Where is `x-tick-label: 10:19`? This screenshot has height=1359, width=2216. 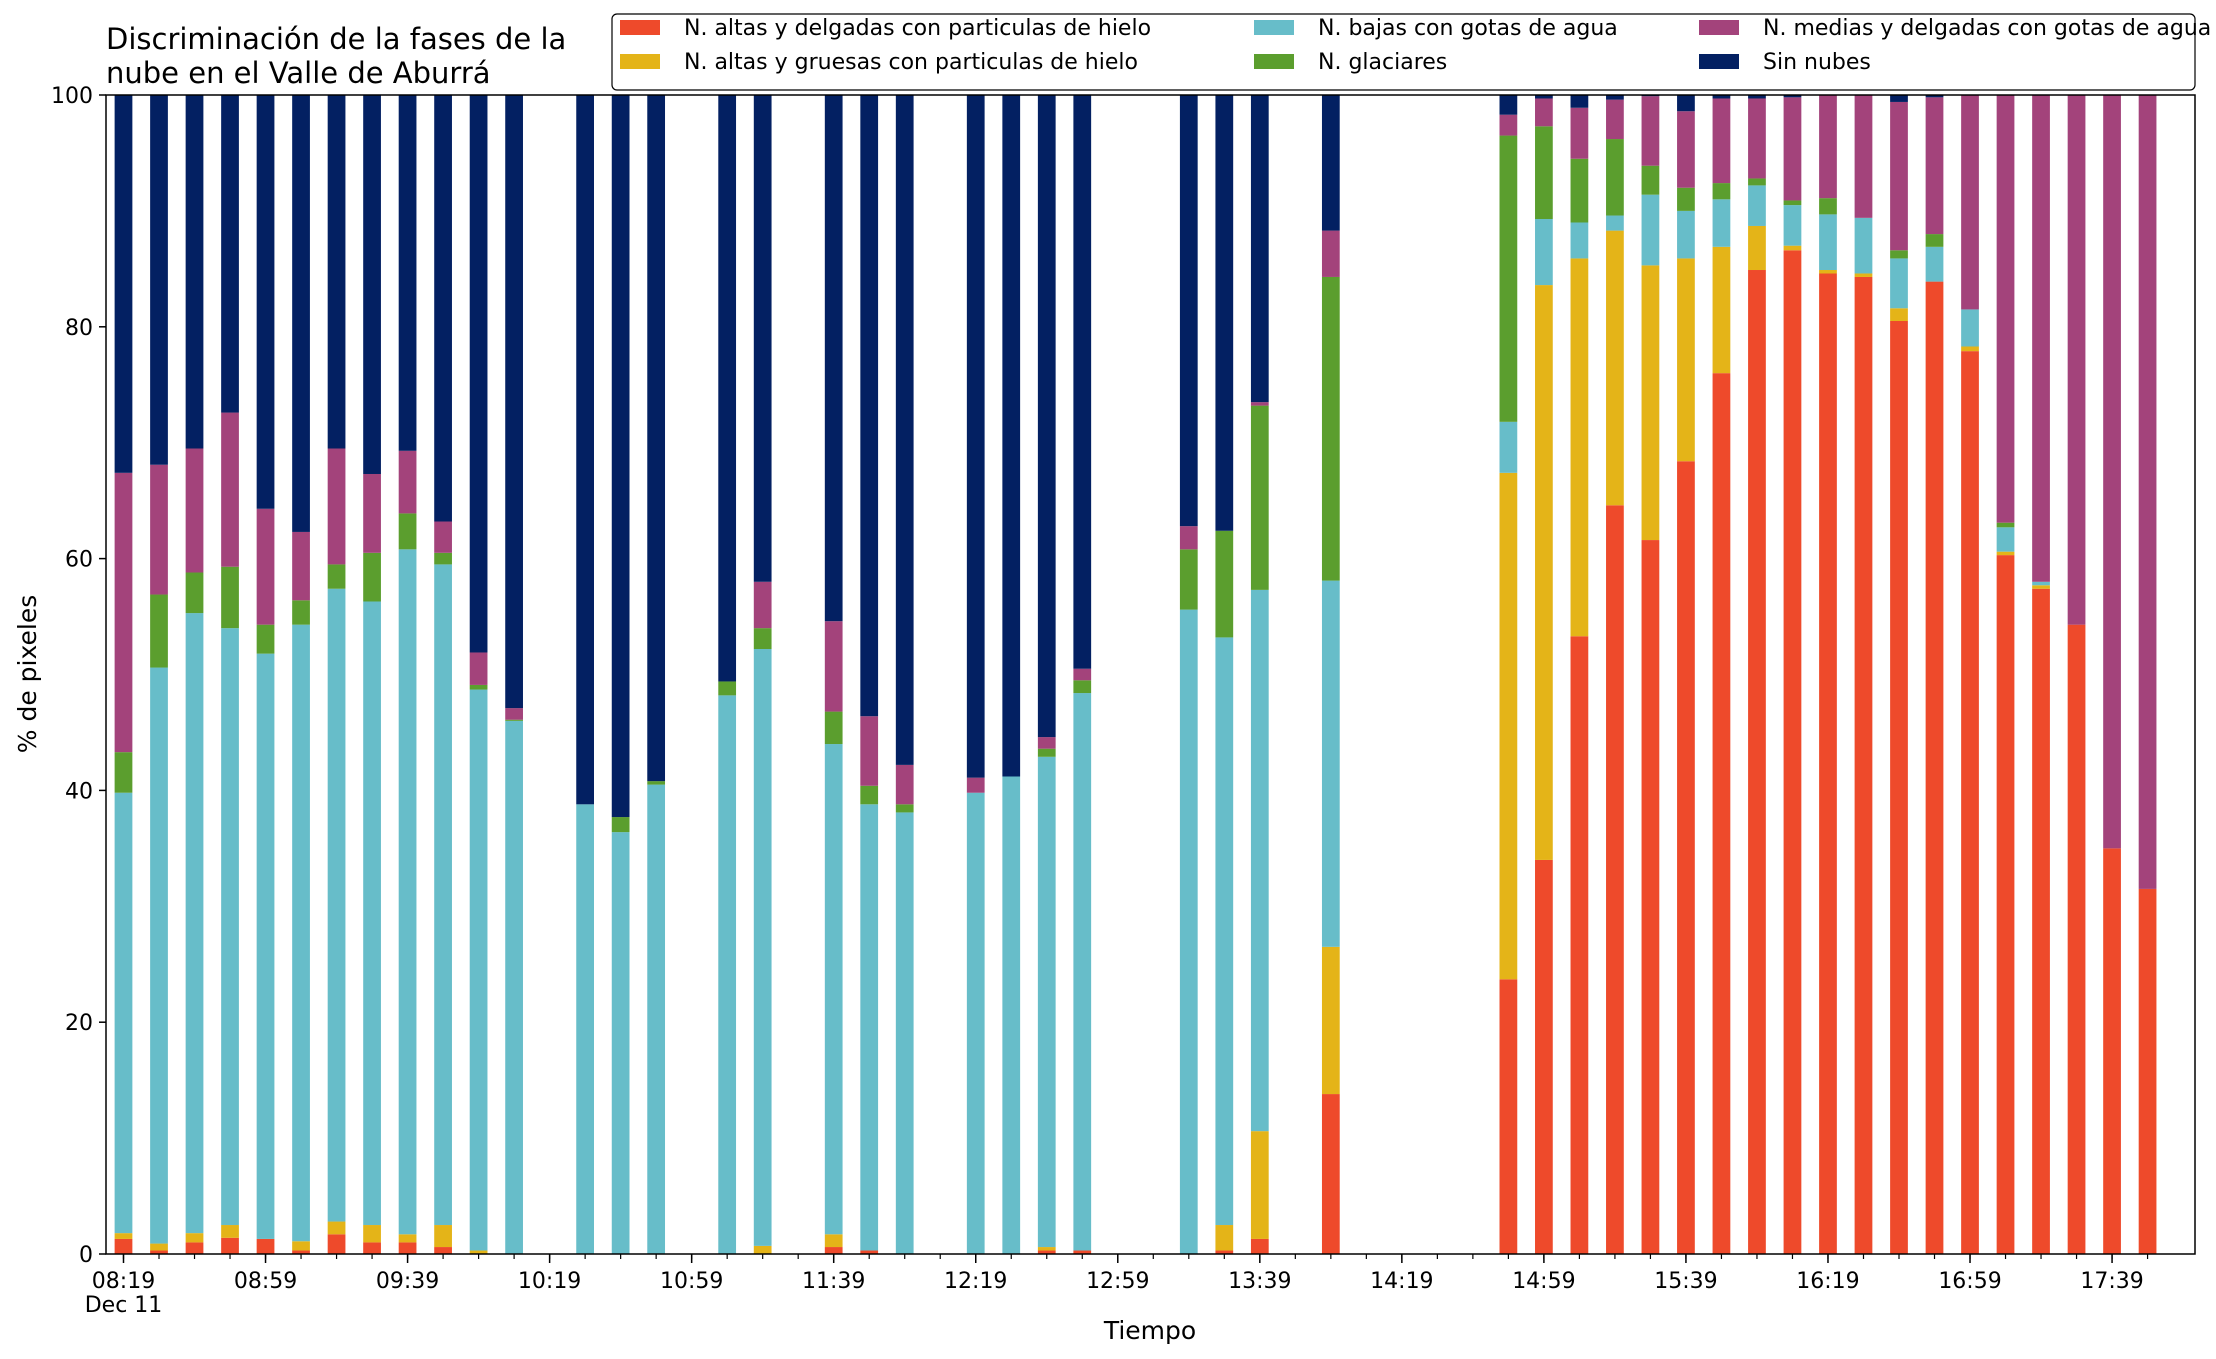 x-tick-label: 10:19 is located at coordinates (549, 1281).